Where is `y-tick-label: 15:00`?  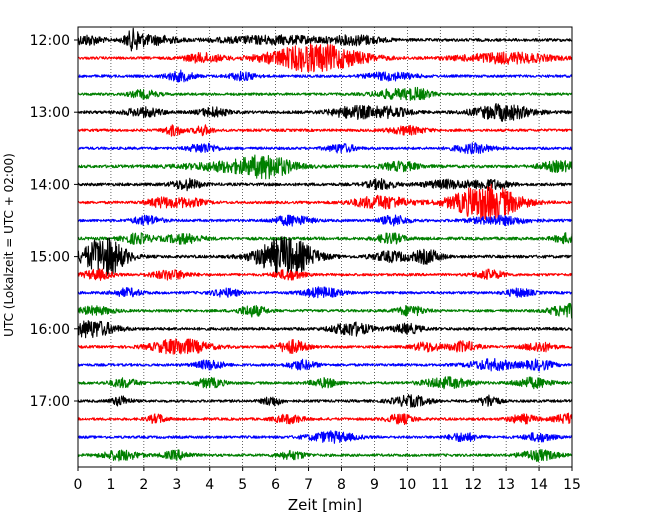 y-tick-label: 15:00 is located at coordinates (50, 258).